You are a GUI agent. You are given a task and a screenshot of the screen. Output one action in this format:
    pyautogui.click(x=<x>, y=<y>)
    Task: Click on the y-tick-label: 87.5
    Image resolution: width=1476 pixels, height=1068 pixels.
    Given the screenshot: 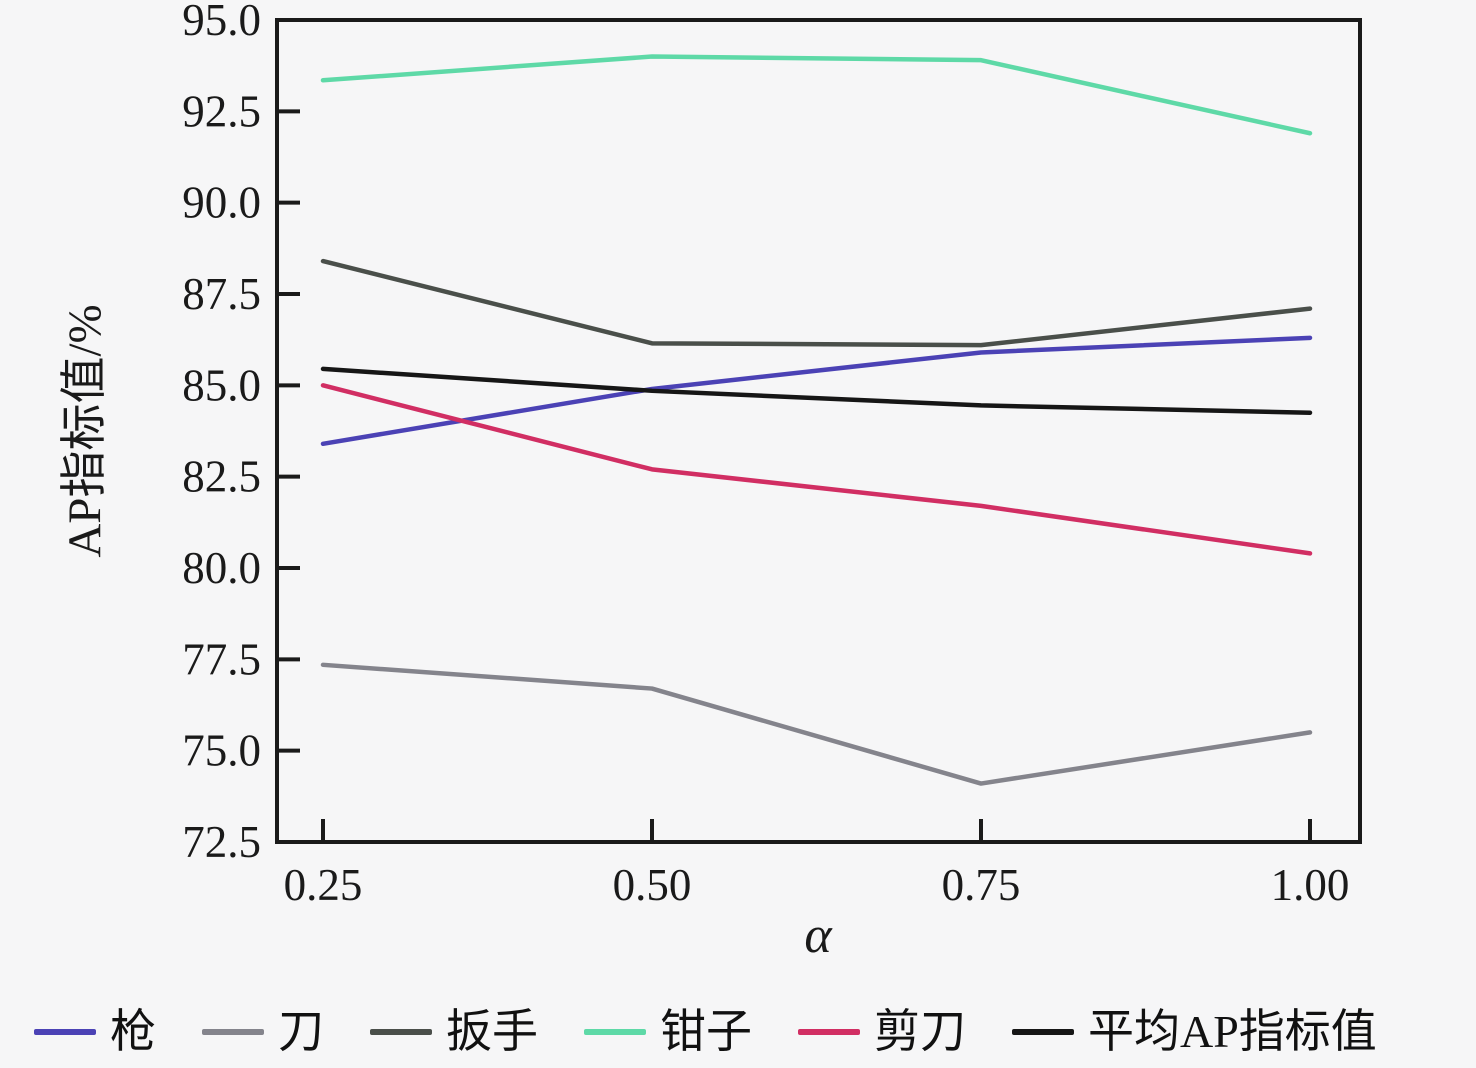 What is the action you would take?
    pyautogui.click(x=221, y=294)
    